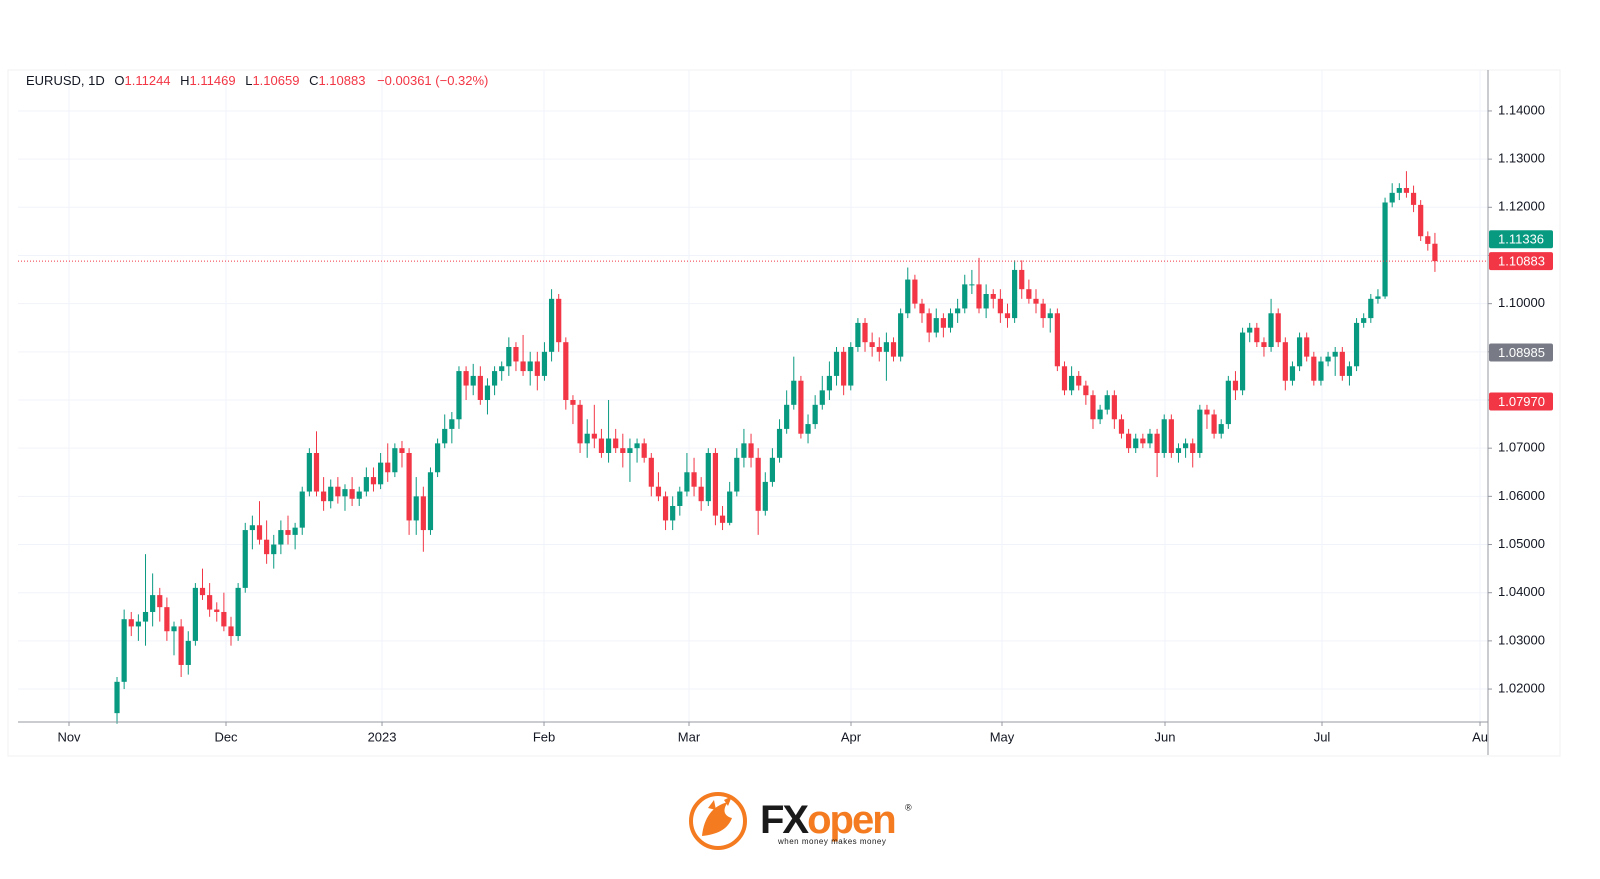 The height and width of the screenshot is (879, 1600). I want to click on price-marker-label: 1.08985, so click(1521, 352).